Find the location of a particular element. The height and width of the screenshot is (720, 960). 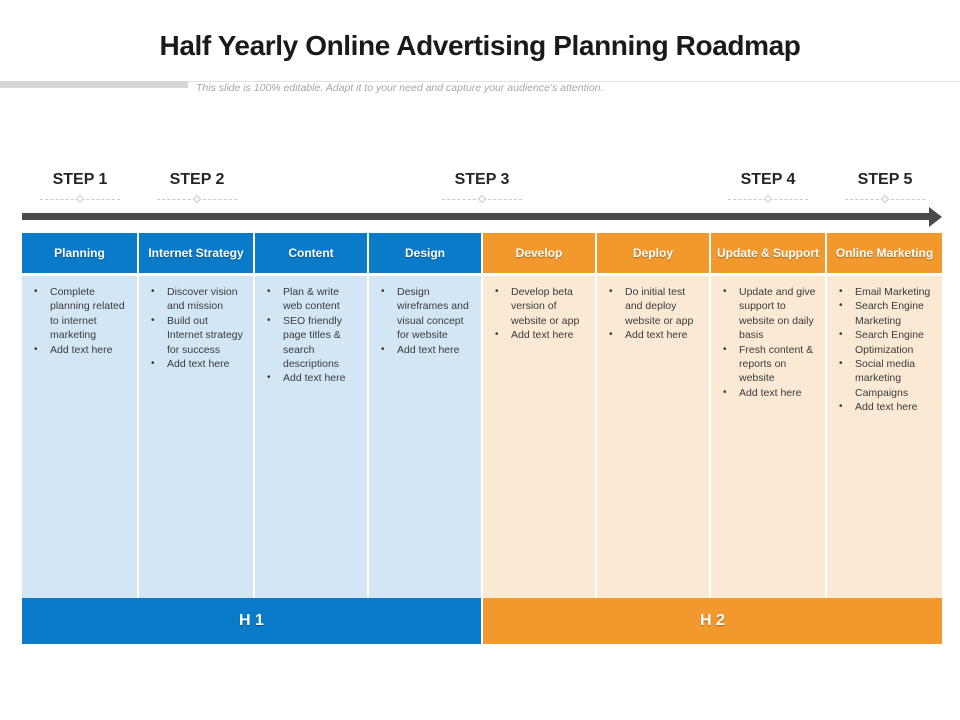

list-item: Develop beta version of website or app is located at coordinates (539, 306).